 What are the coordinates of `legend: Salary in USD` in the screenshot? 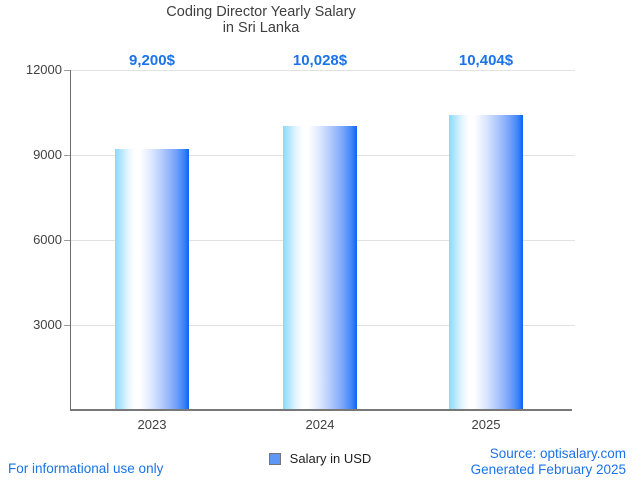 It's located at (320, 458).